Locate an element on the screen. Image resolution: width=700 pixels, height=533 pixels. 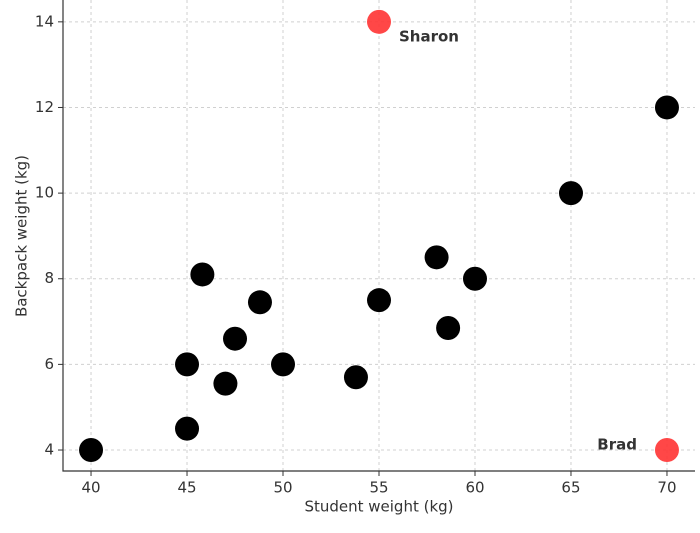
y-tick-label: 8 is located at coordinates (49, 278).